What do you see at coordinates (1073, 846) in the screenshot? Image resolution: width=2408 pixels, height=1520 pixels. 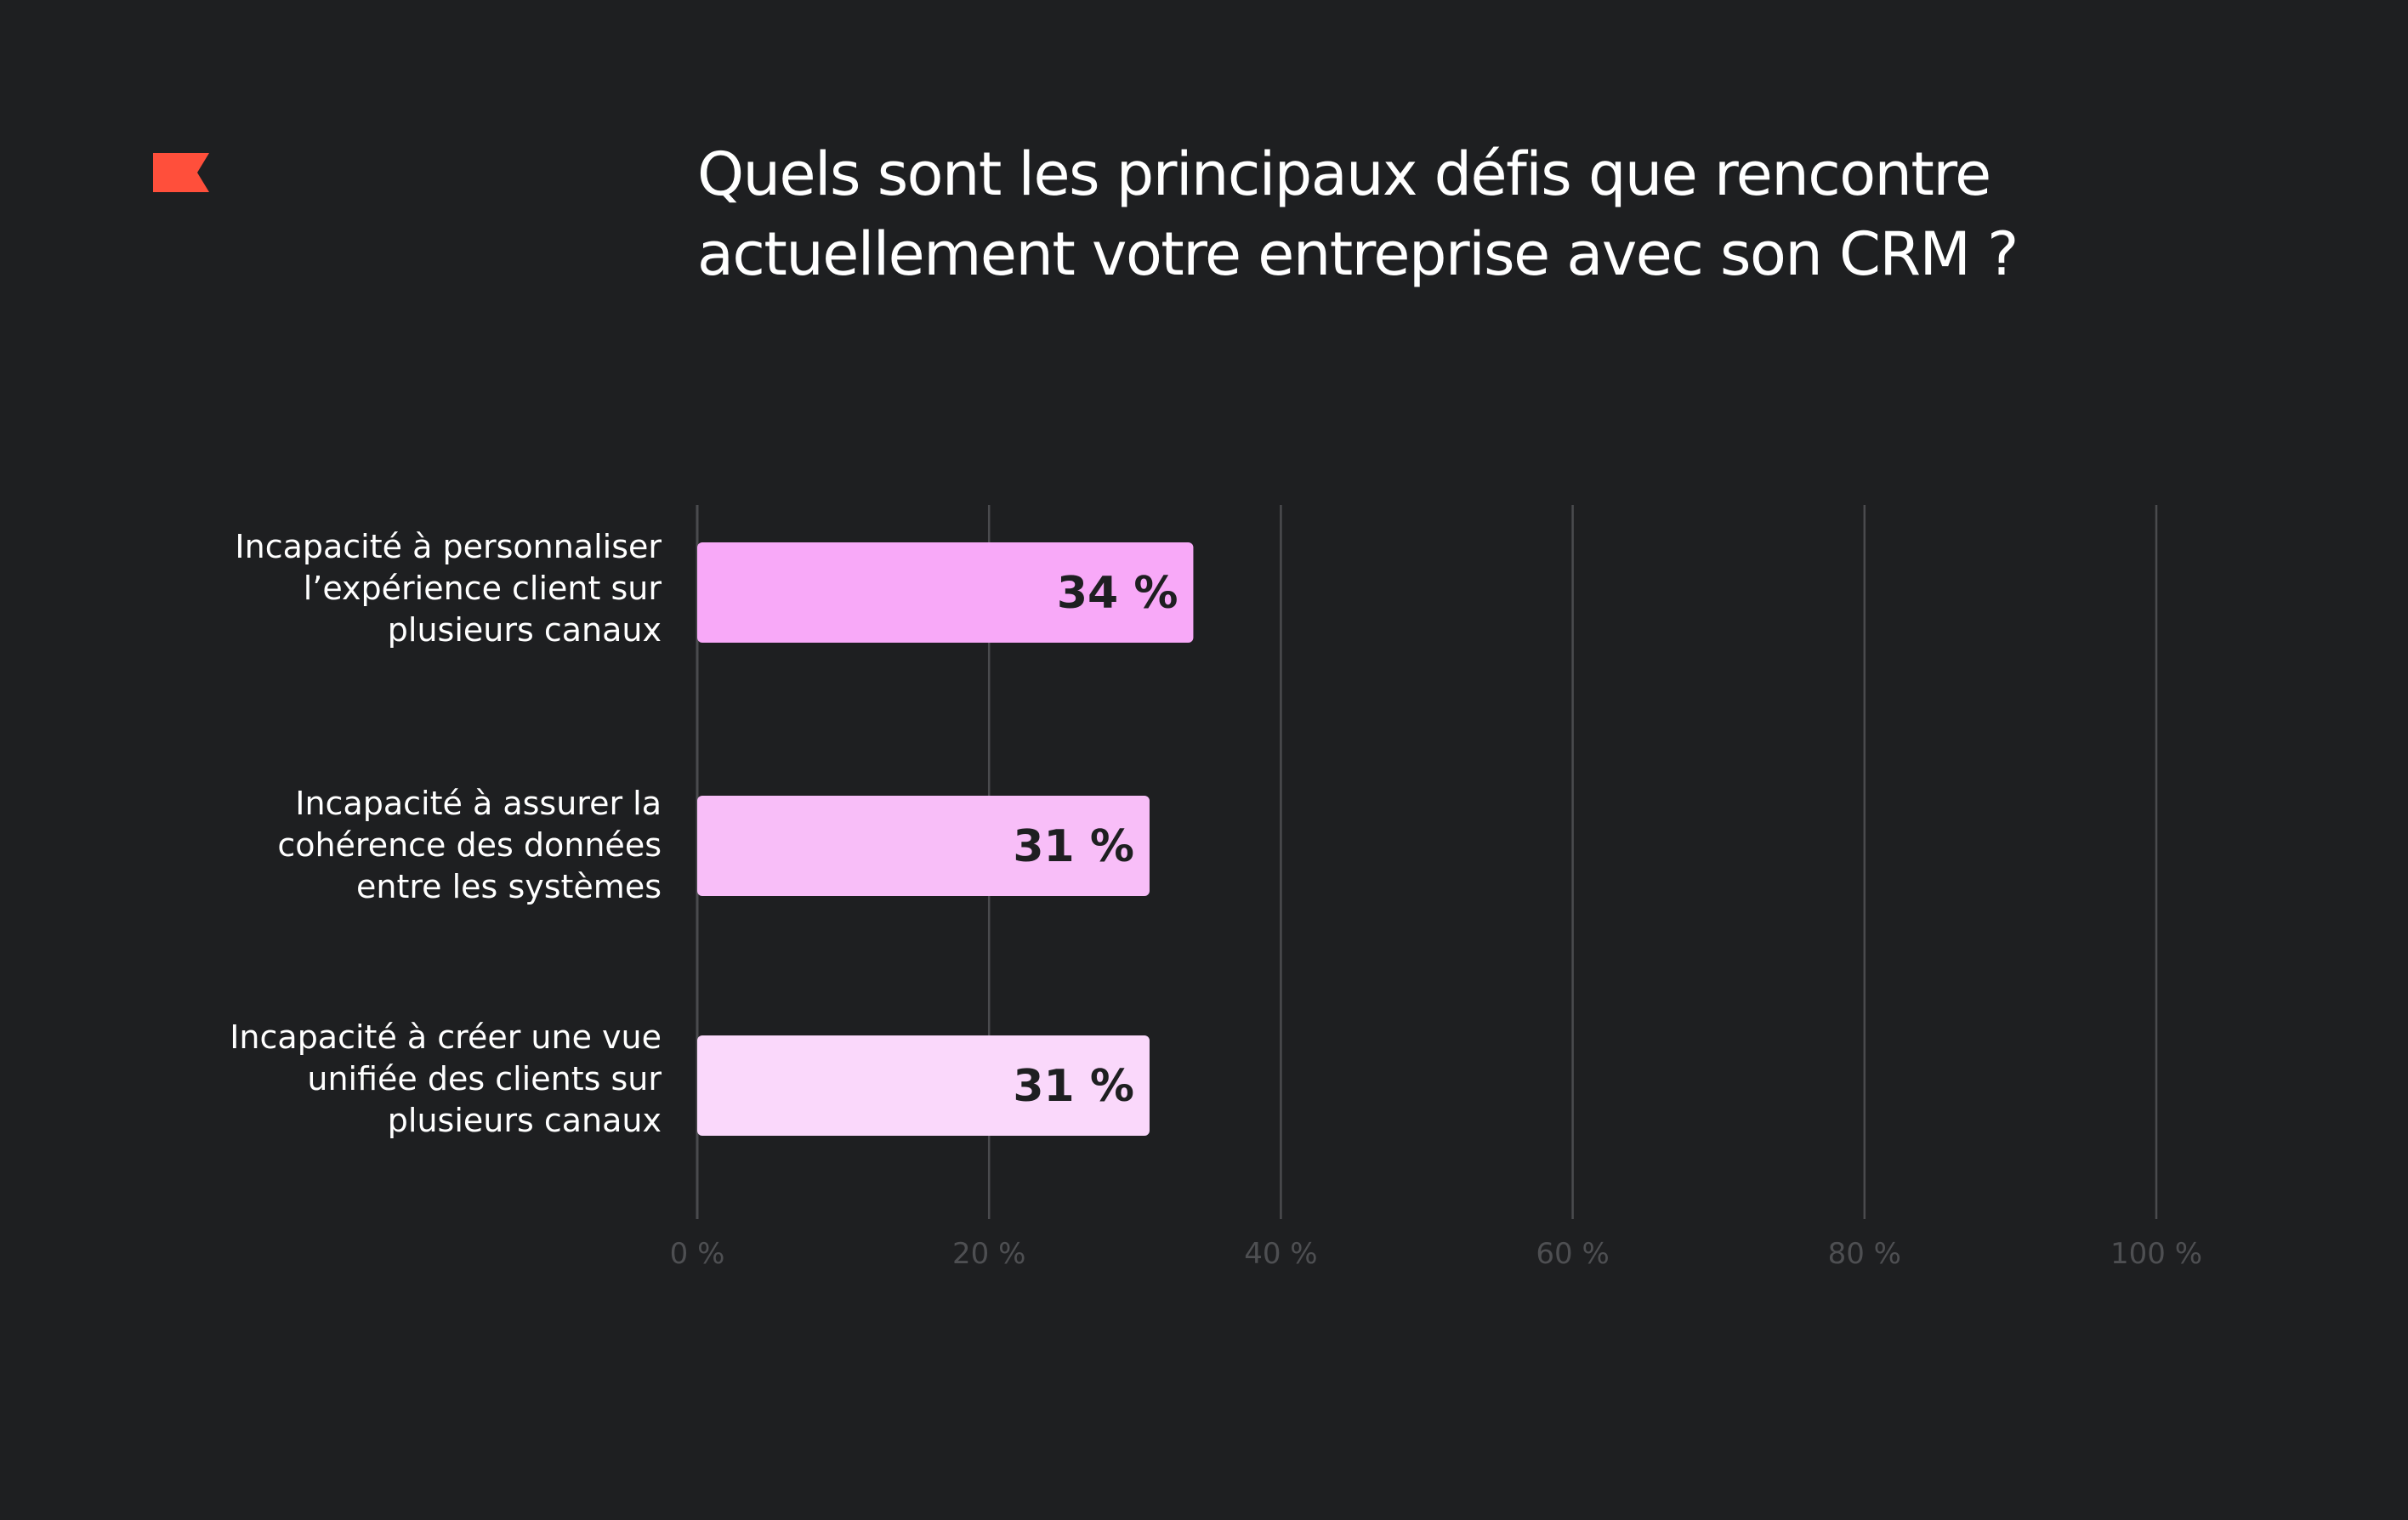 I see `bar-value-label-2: 31 %` at bounding box center [1073, 846].